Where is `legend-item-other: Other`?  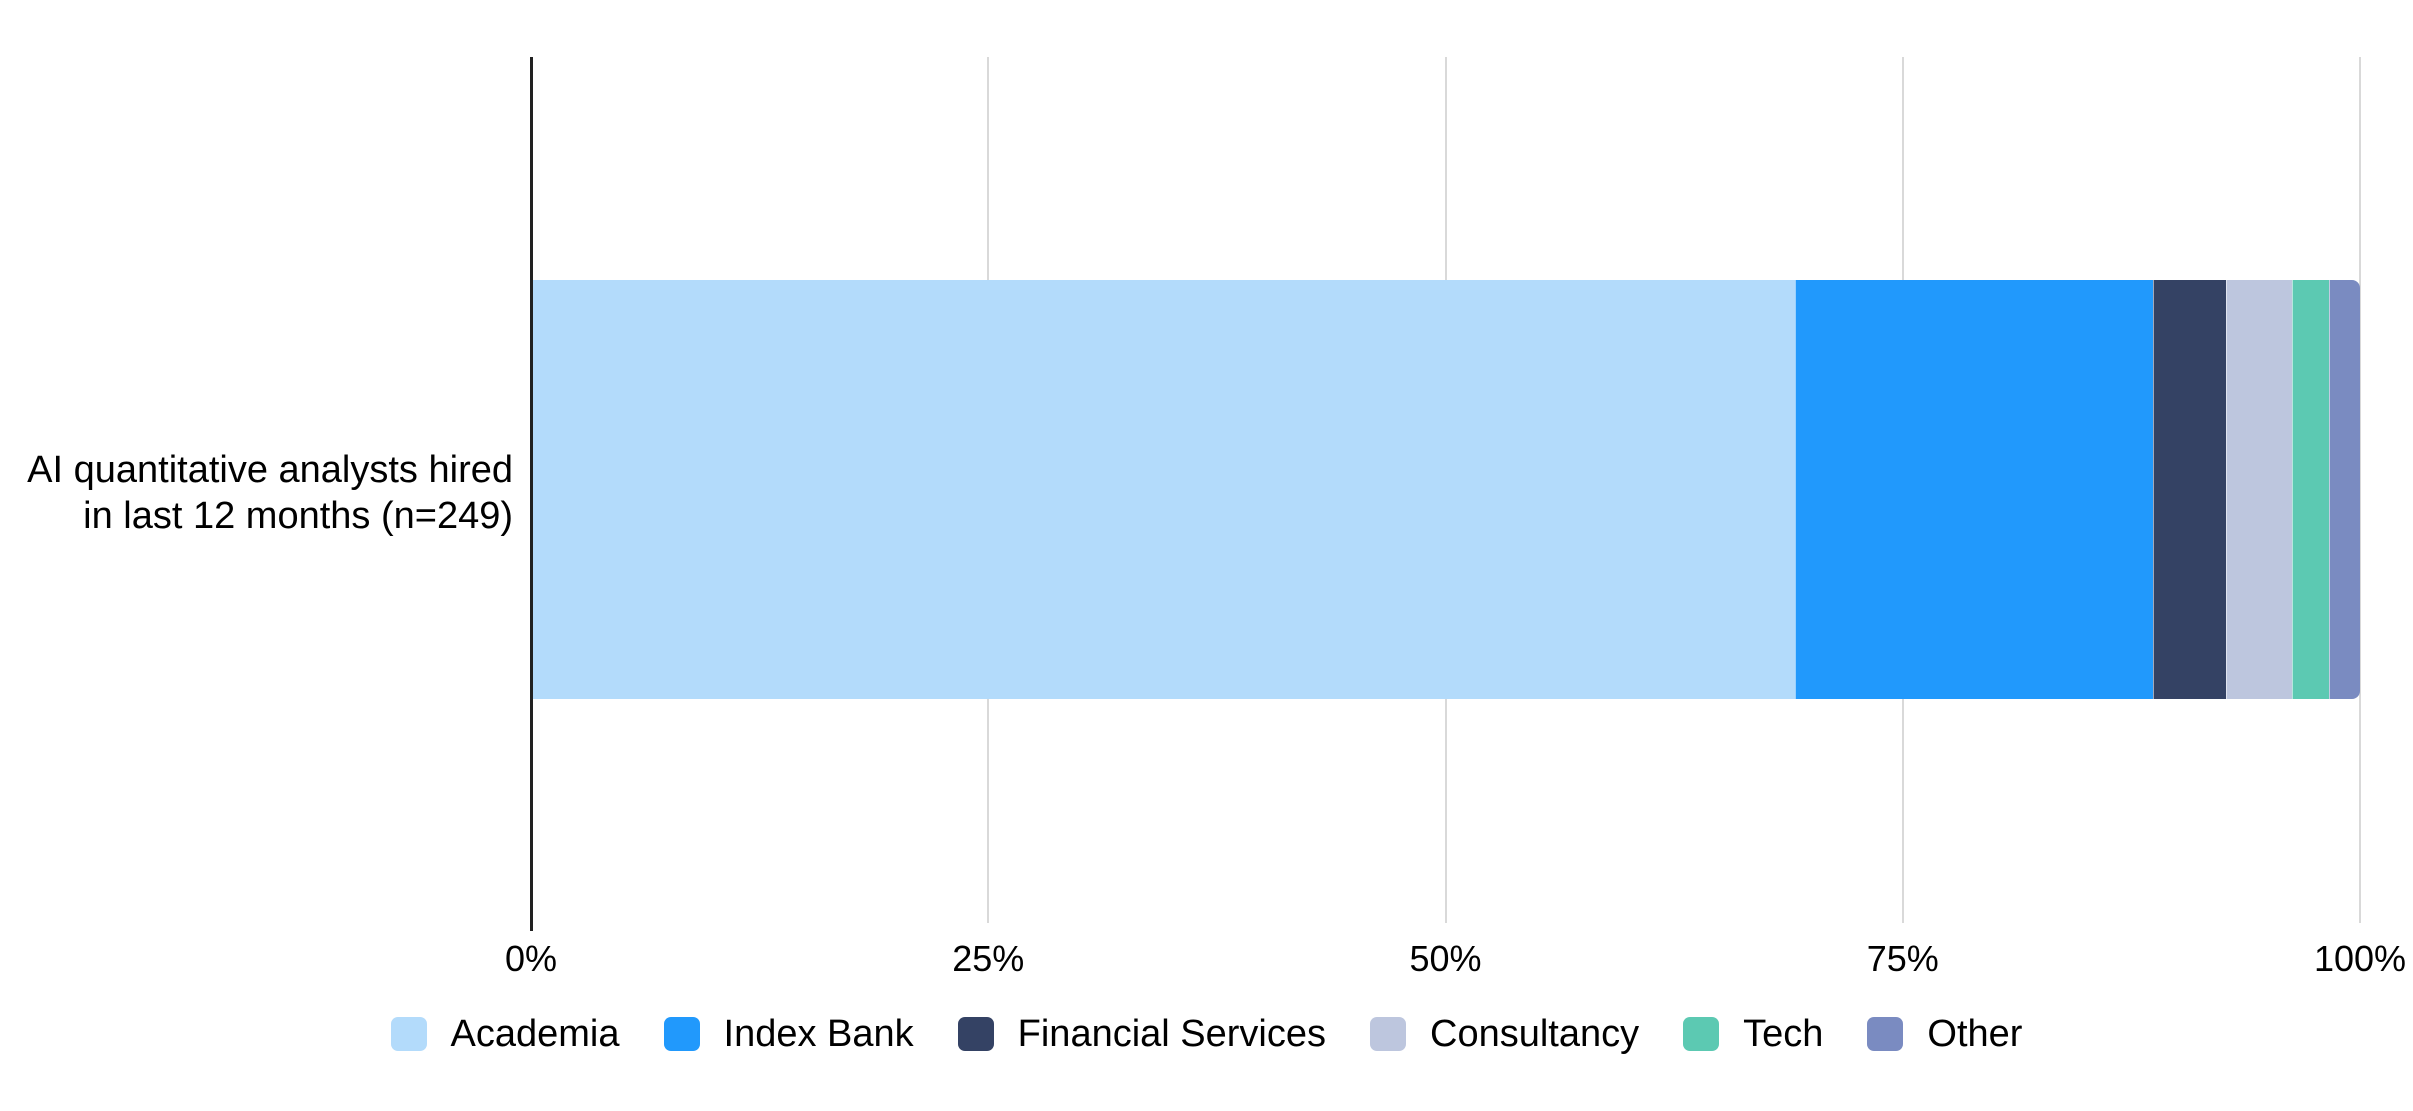
legend-item-other: Other is located at coordinates (1944, 1034).